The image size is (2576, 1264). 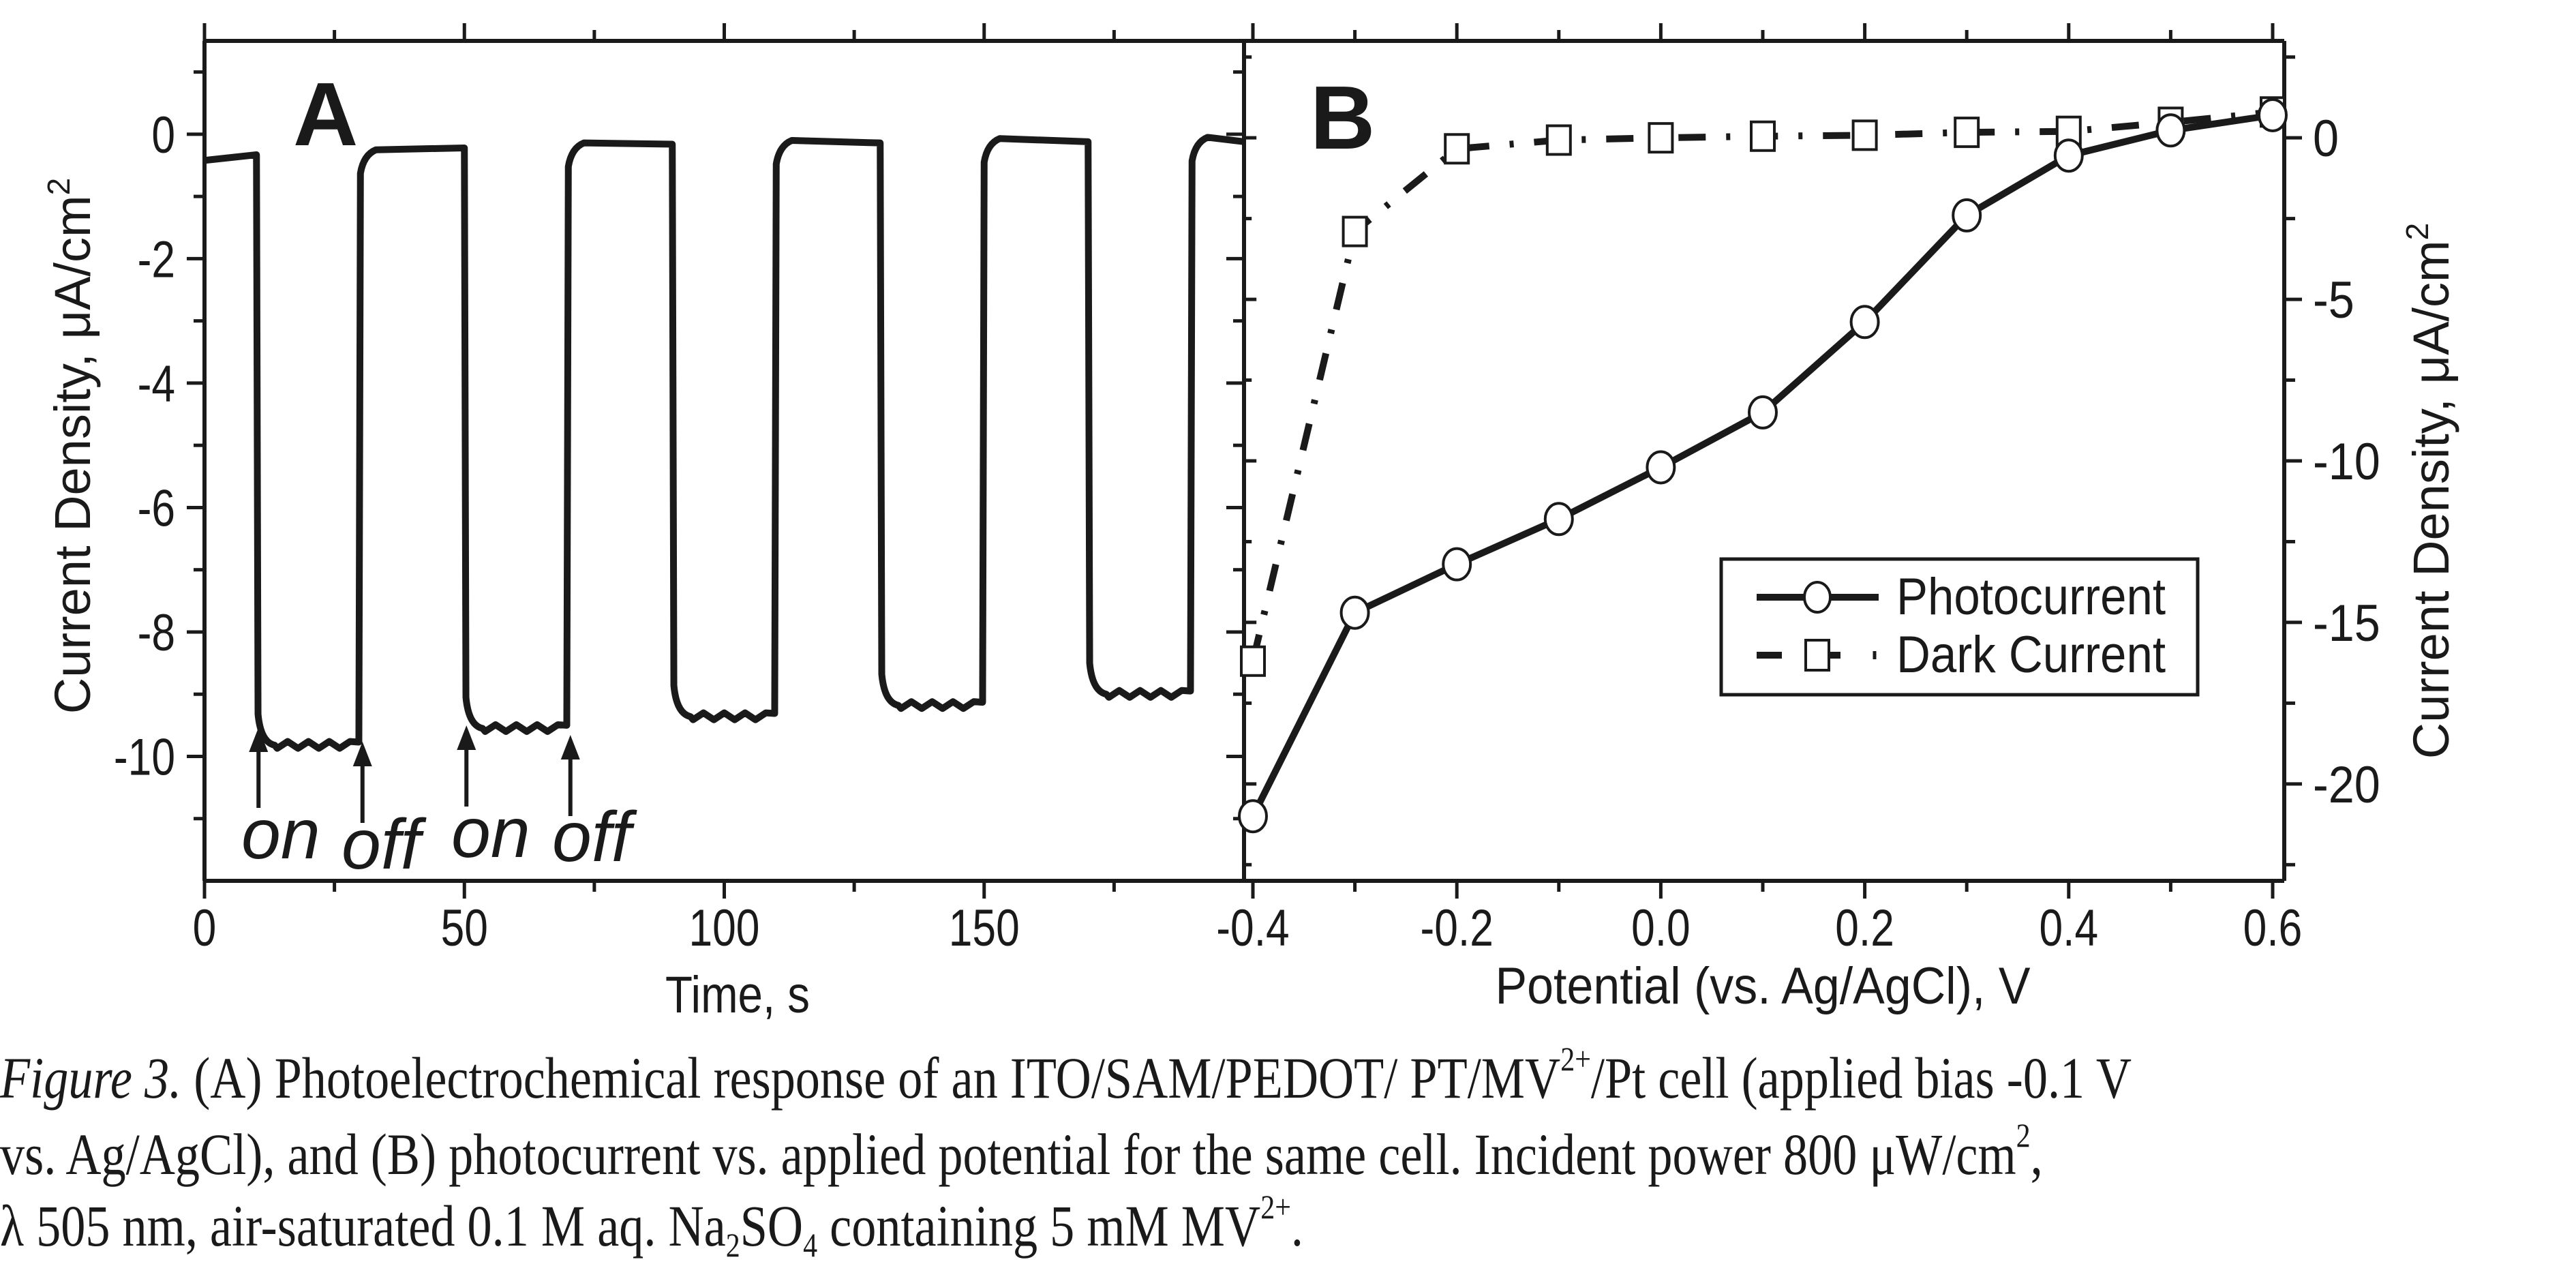 I want to click on panel-b-y-tick-label: -10, so click(x=2346, y=462).